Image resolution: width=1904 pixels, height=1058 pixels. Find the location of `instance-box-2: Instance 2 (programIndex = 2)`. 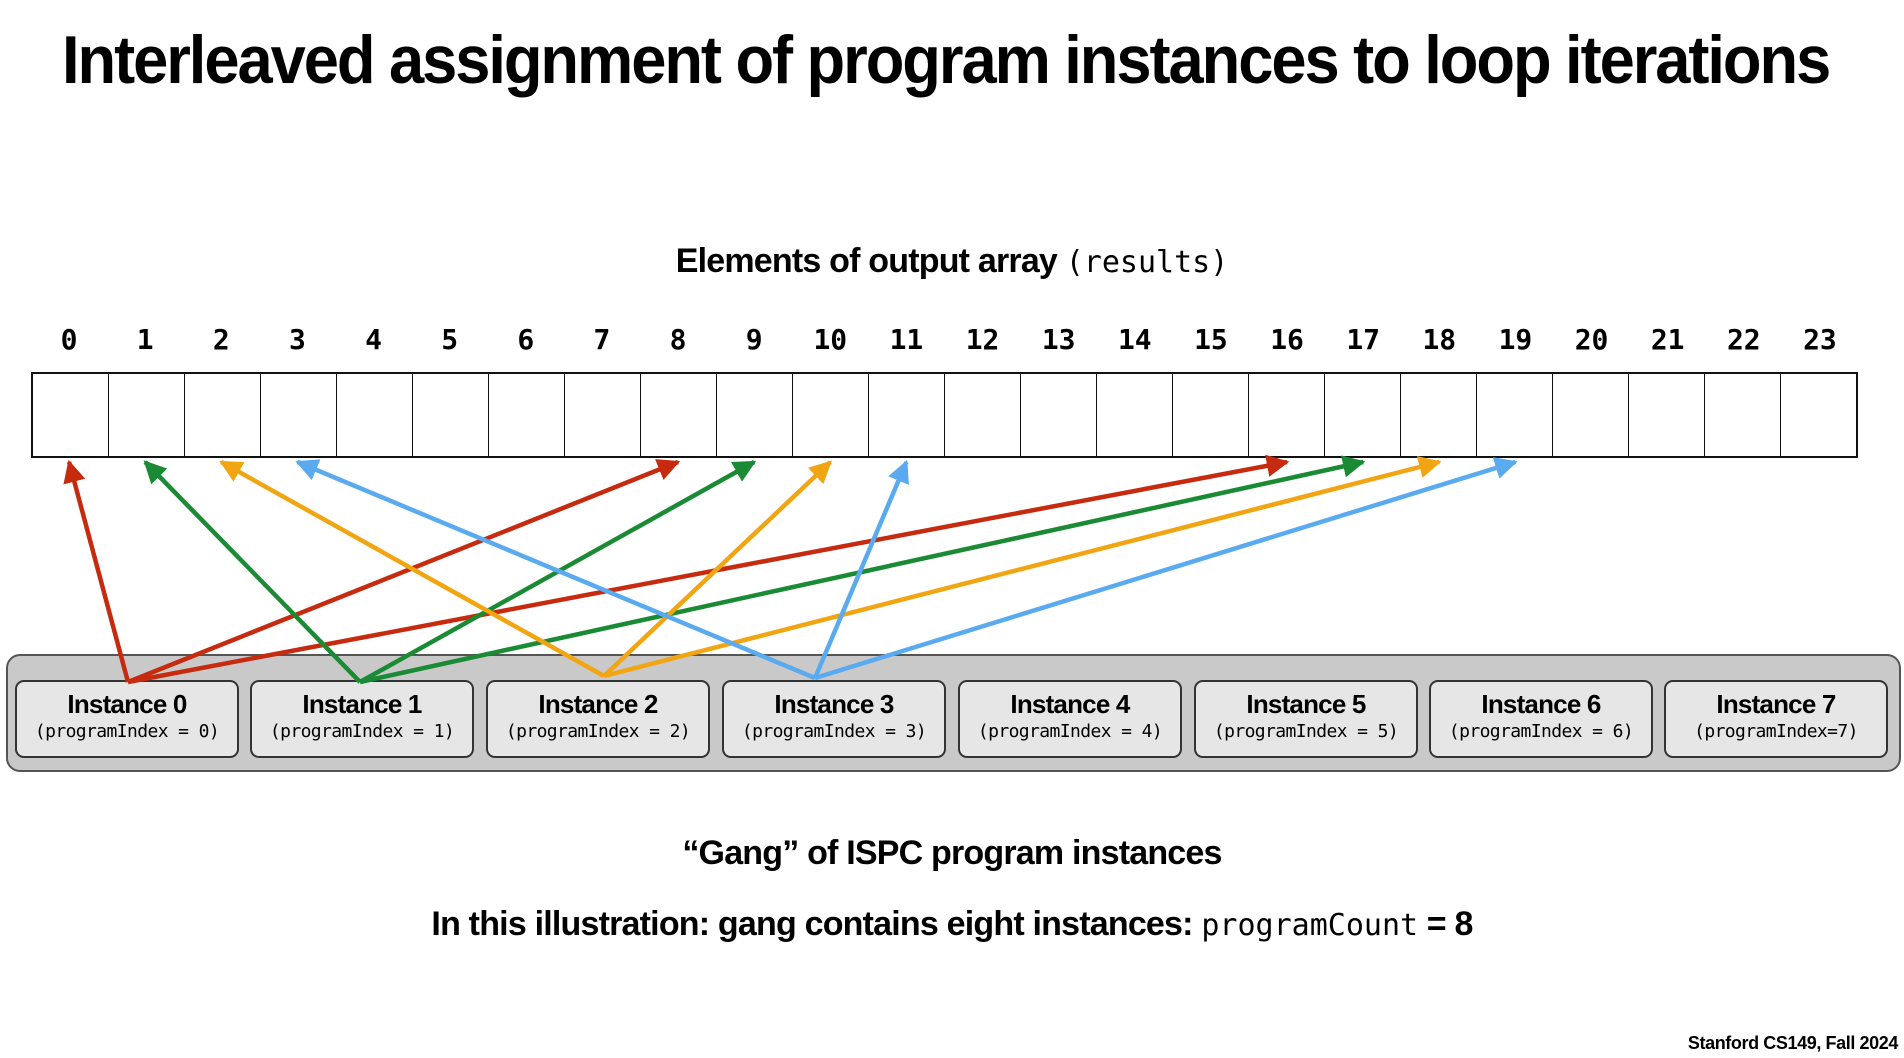

instance-box-2: Instance 2 (programIndex = 2) is located at coordinates (598, 719).